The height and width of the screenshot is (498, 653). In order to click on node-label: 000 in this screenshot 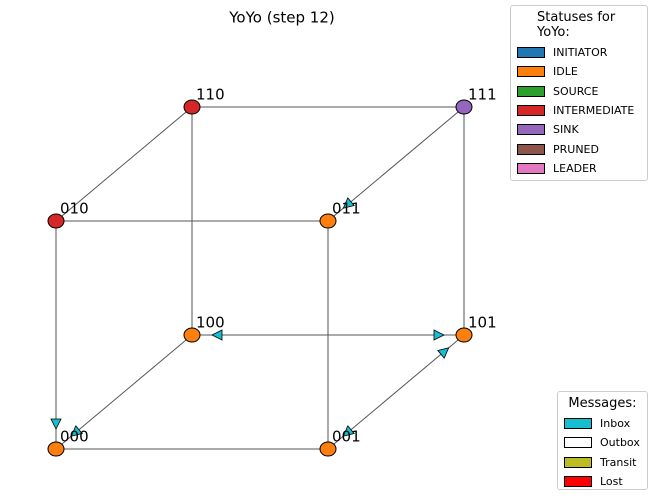, I will do `click(74, 437)`.